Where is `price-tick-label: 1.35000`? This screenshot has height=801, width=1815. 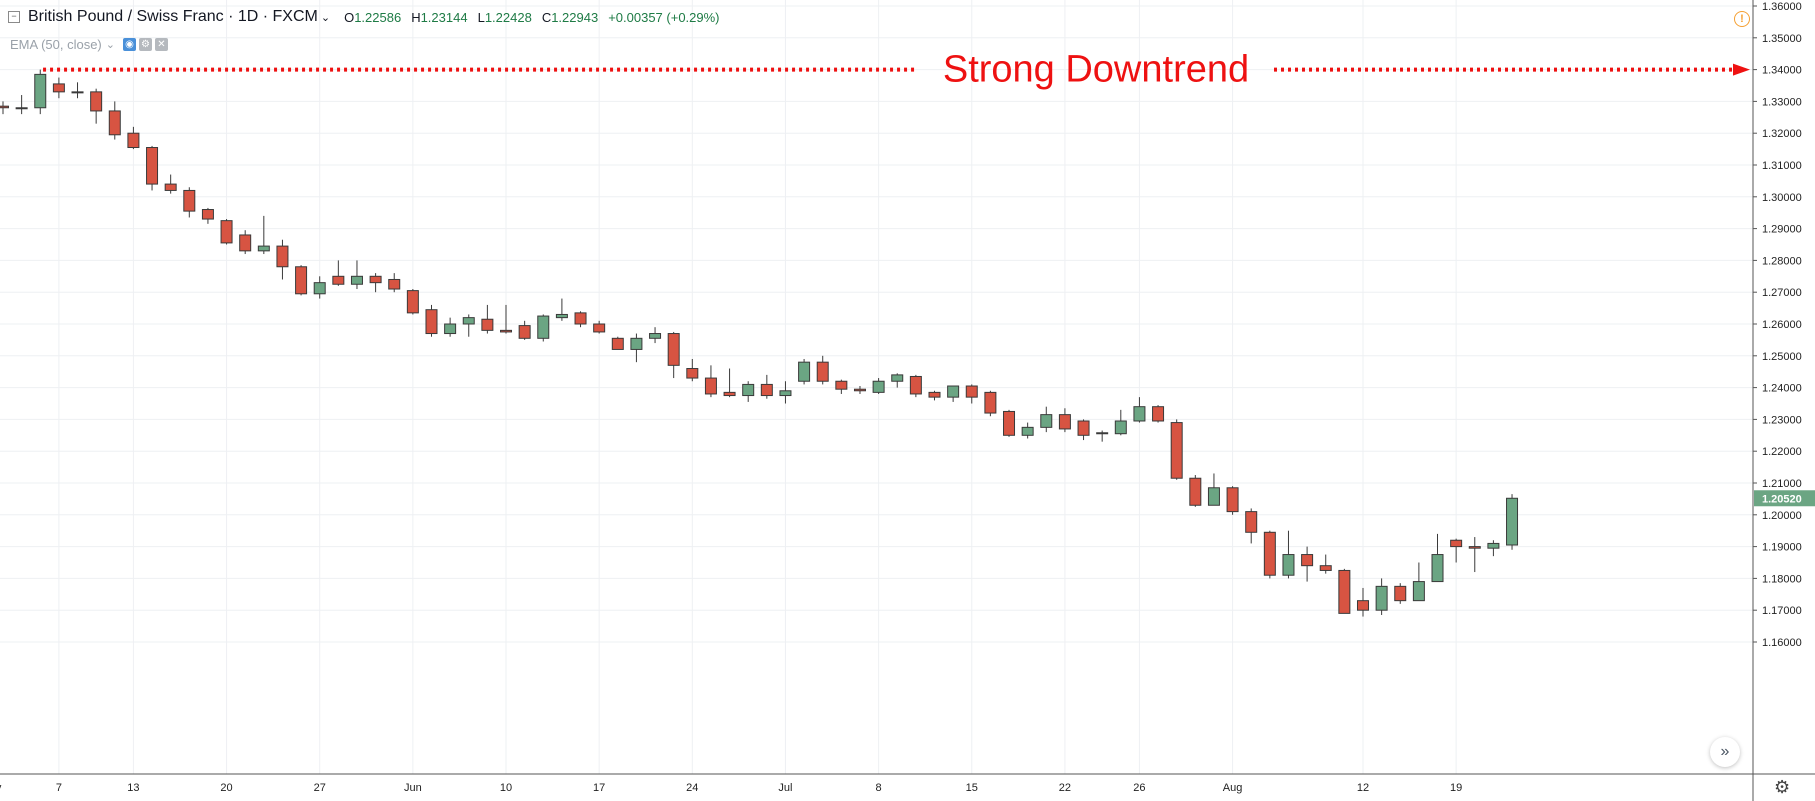 price-tick-label: 1.35000 is located at coordinates (1782, 39).